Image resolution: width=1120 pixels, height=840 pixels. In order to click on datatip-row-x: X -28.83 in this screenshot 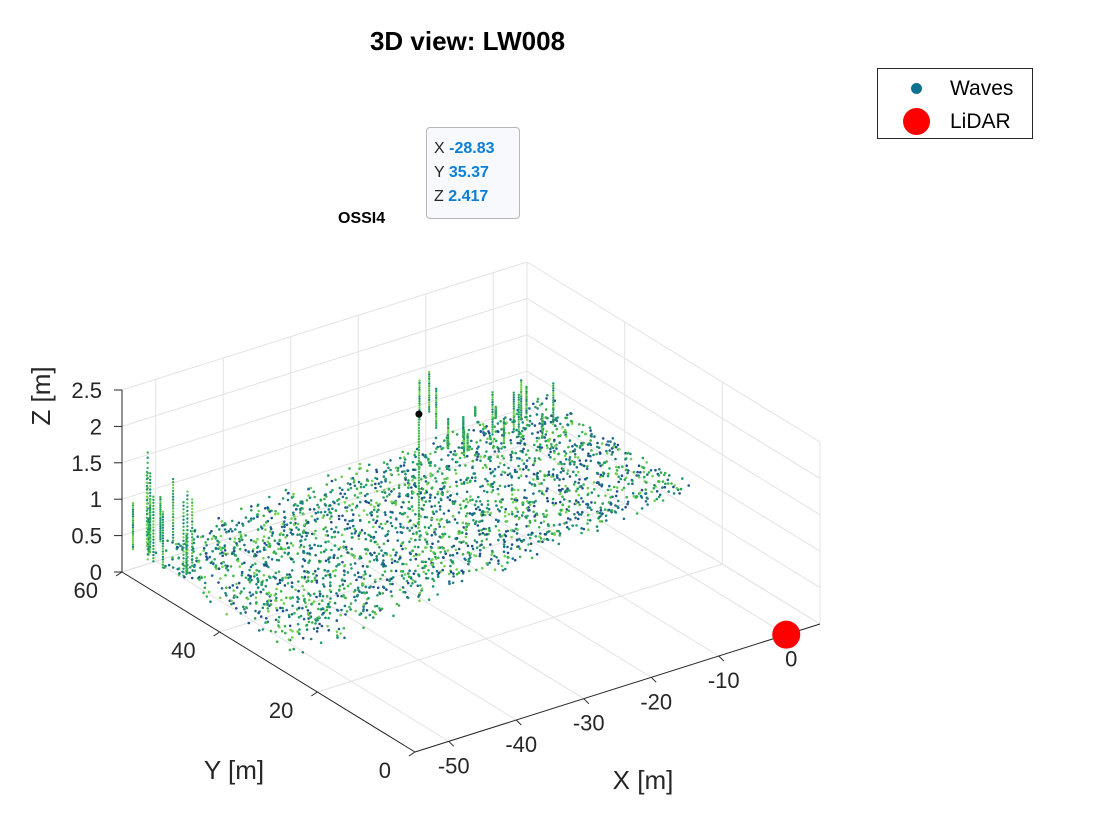, I will do `click(476, 149)`.